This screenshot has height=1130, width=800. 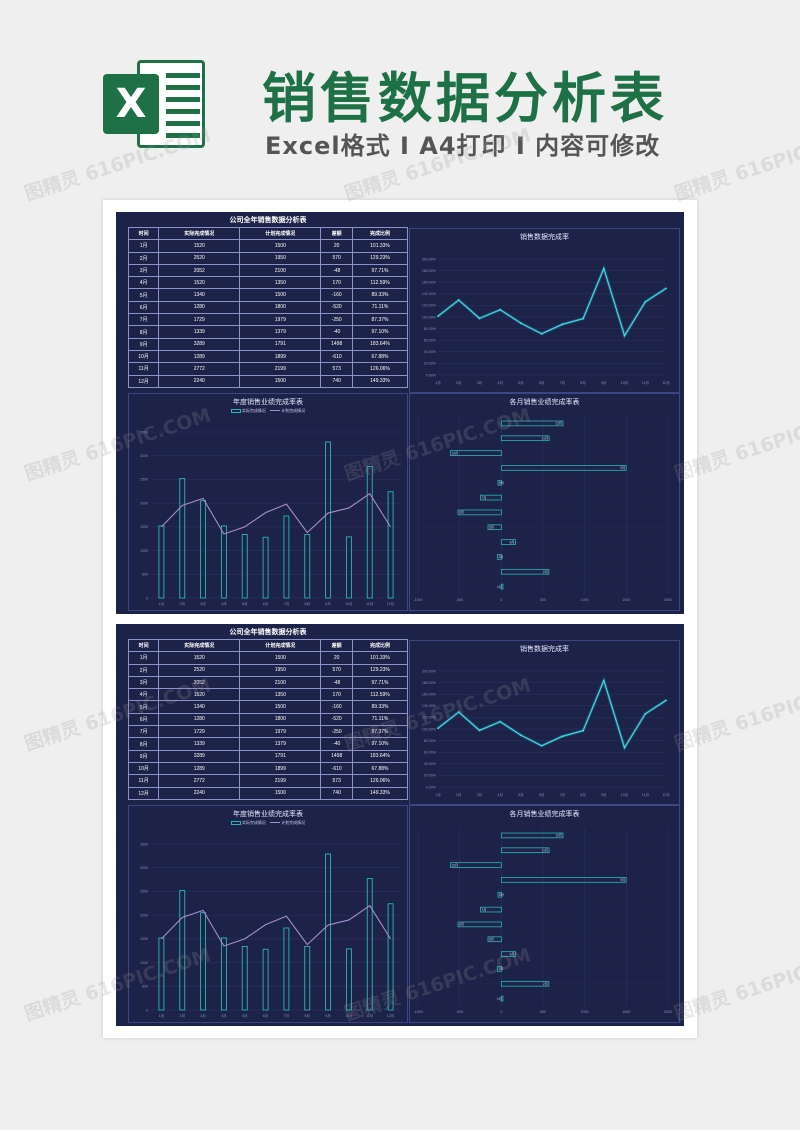 I want to click on legend-label: 计划完成情况, so click(x=293, y=822).